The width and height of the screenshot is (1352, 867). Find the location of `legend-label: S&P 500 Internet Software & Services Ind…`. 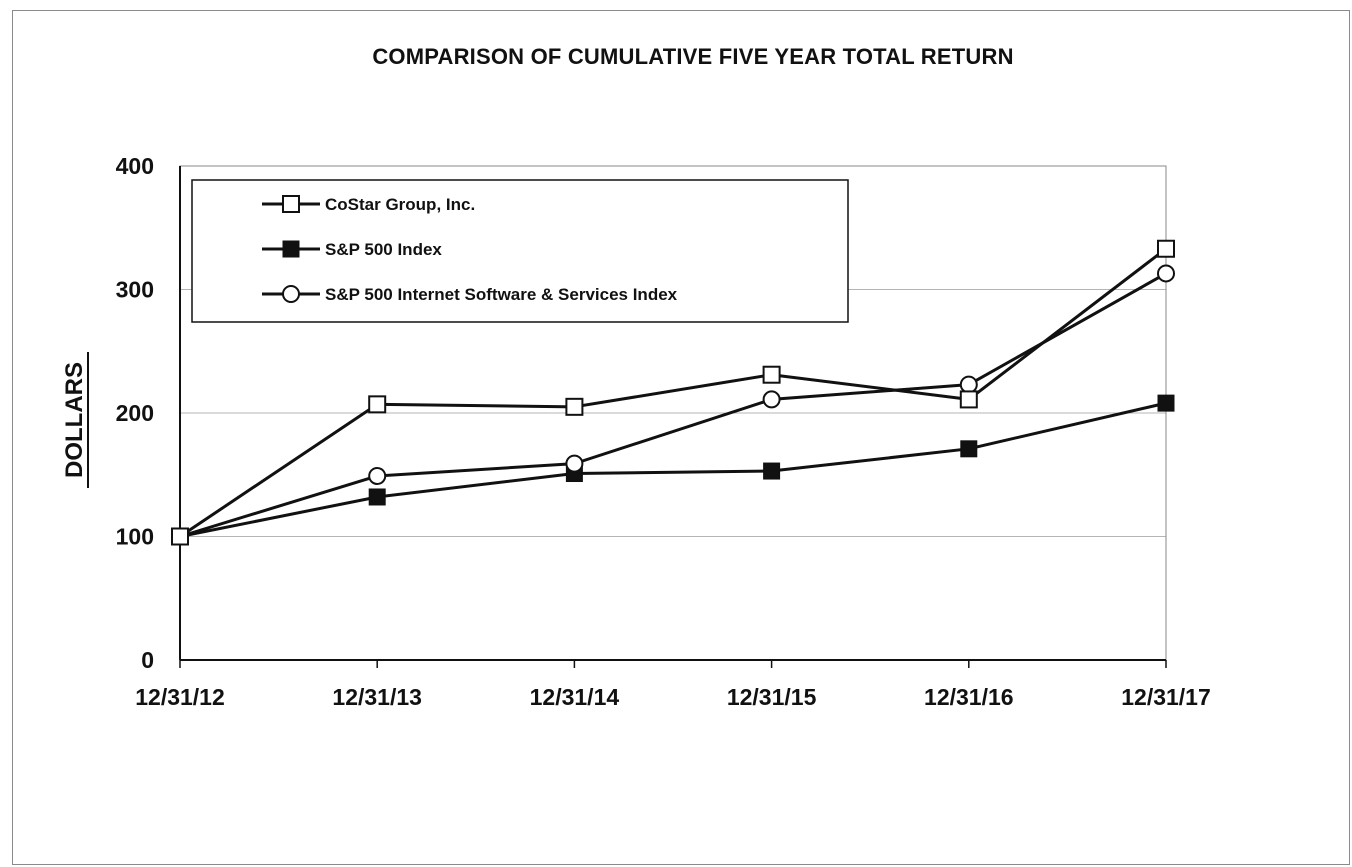

legend-label: S&P 500 Internet Software & Services Ind… is located at coordinates (501, 294).